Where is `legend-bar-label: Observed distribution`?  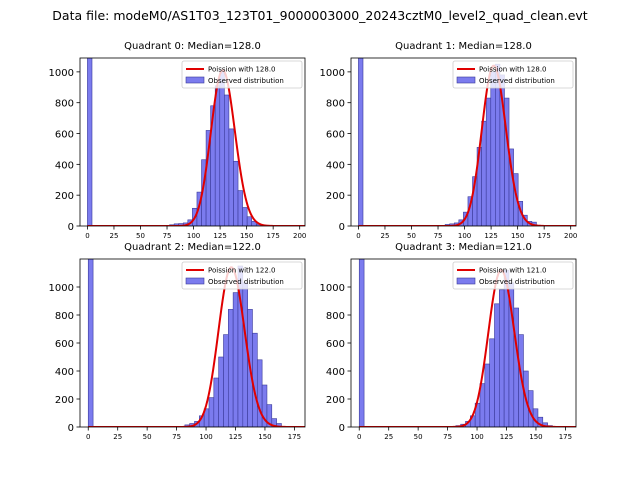 legend-bar-label: Observed distribution is located at coordinates (246, 282).